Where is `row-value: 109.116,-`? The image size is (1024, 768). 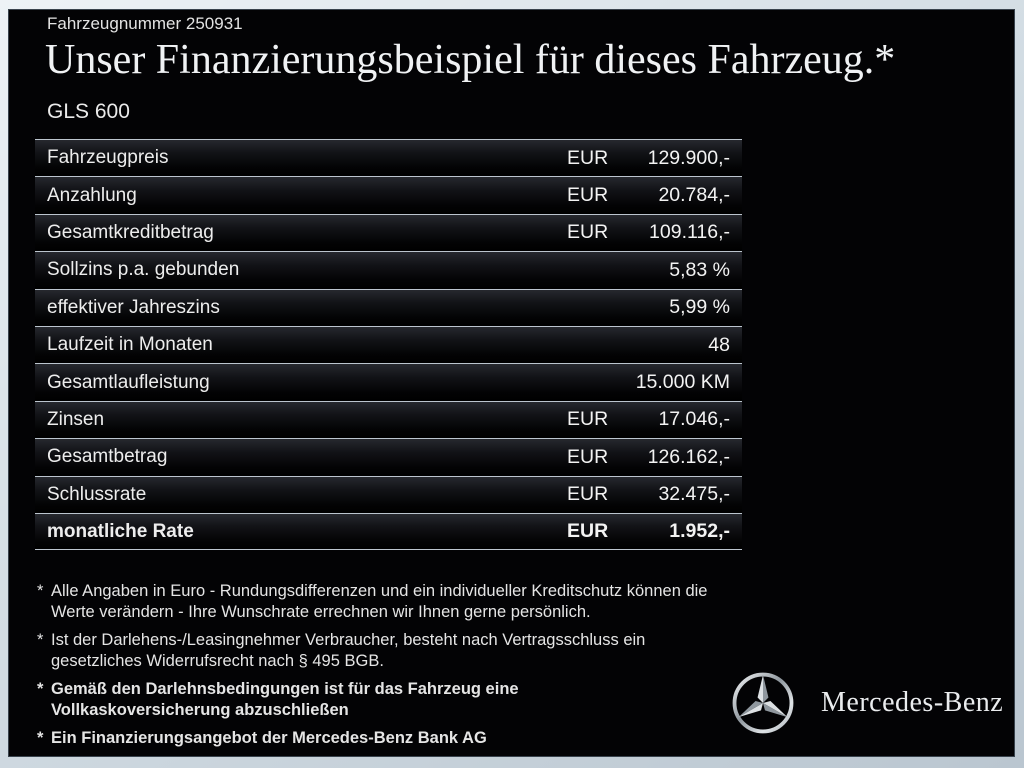 row-value: 109.116,- is located at coordinates (689, 232).